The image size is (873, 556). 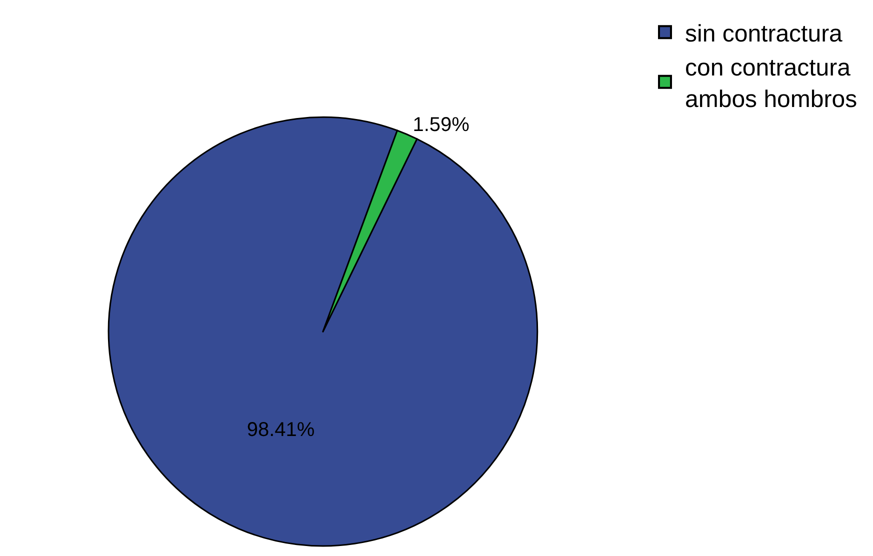 I want to click on pie-slice, so click(x=370, y=231).